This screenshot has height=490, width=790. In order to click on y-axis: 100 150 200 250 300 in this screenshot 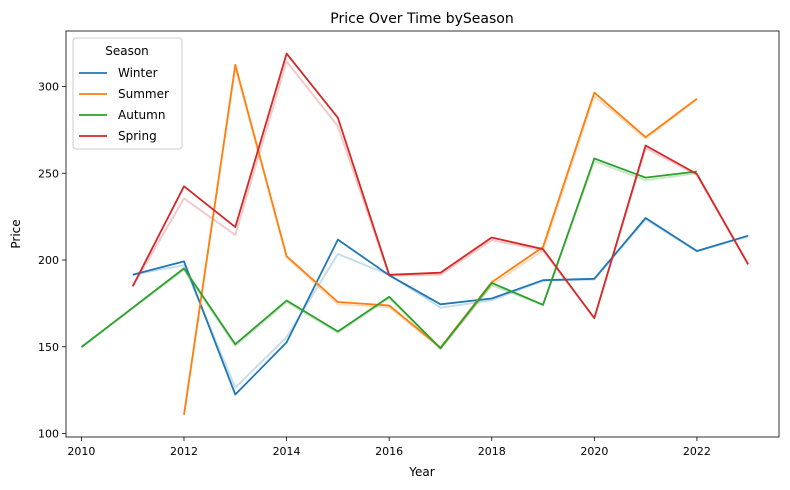, I will do `click(52, 261)`.